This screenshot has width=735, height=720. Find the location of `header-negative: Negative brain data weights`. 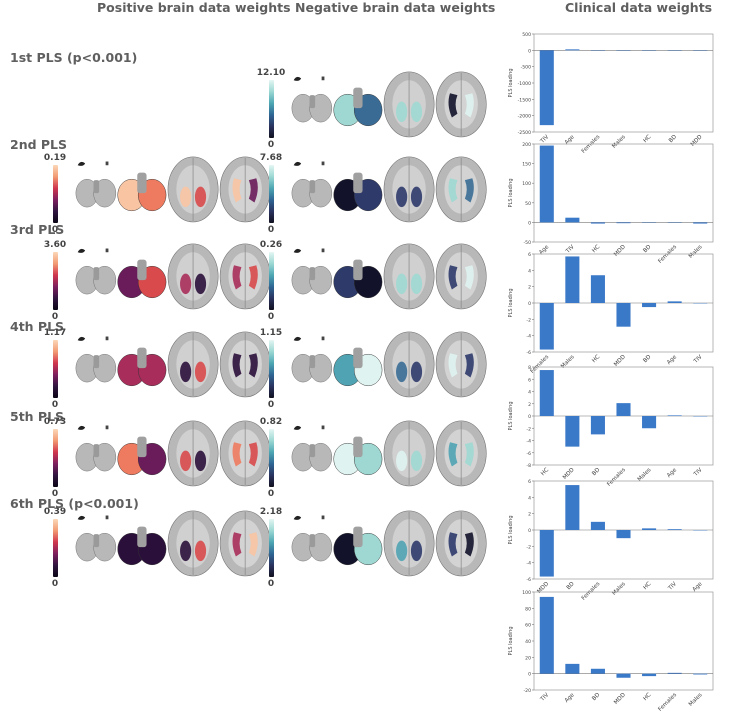

header-negative: Negative brain data weights is located at coordinates (395, 7).